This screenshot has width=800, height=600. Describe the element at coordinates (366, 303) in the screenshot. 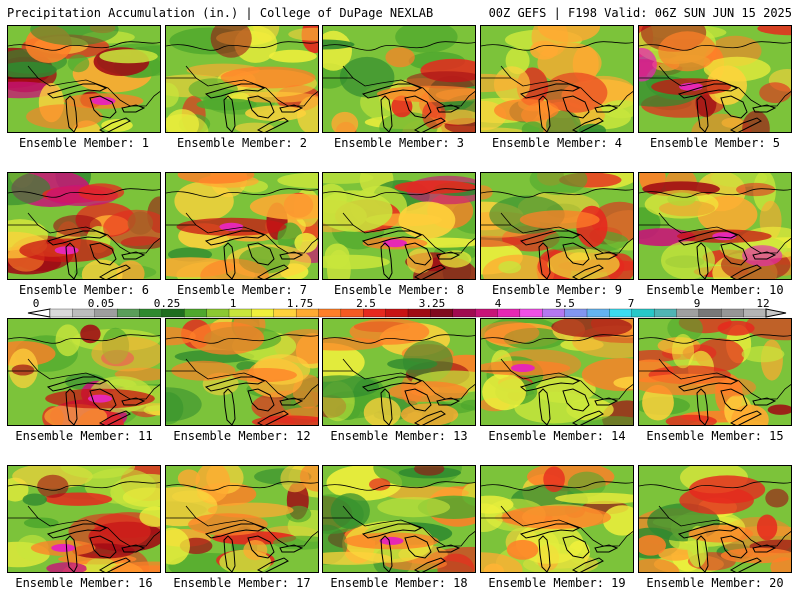

I see `colorbar-tick-label: 2.5` at that location.